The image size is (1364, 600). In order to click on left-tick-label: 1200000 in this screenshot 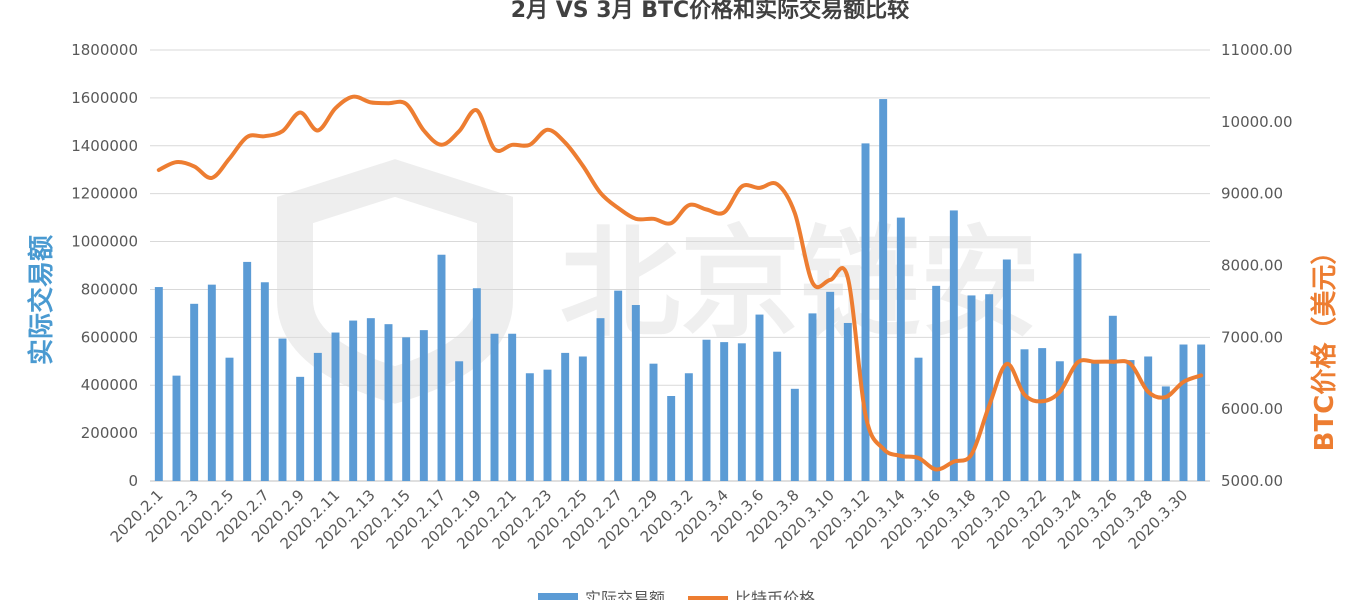, I will do `click(104, 194)`.